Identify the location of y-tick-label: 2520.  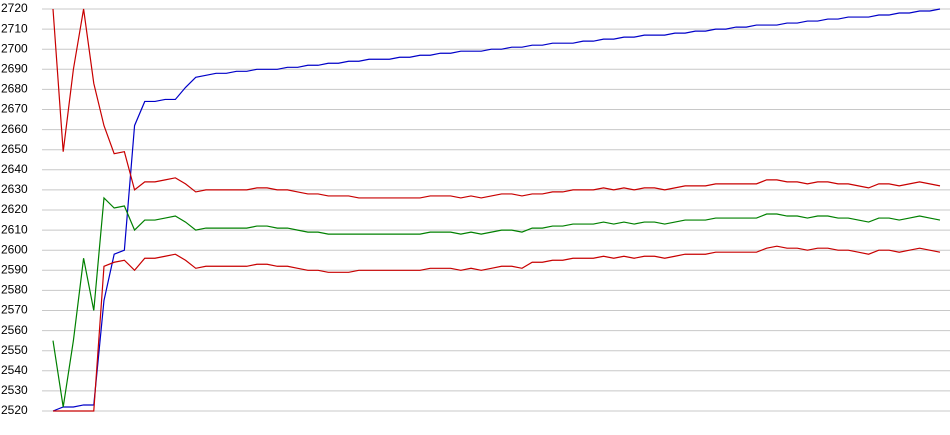
(14, 410).